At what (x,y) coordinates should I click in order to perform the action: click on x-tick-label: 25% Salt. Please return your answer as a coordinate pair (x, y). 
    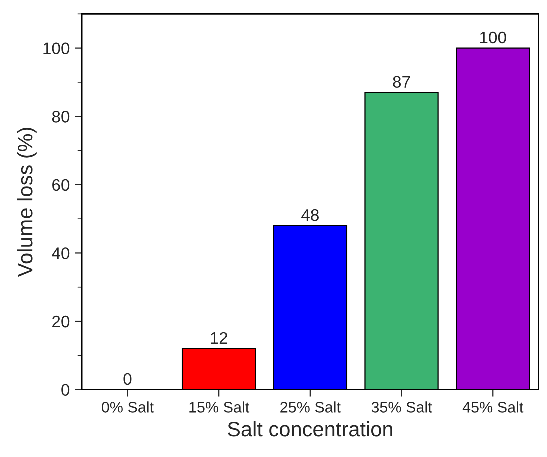
    Looking at the image, I should click on (310, 407).